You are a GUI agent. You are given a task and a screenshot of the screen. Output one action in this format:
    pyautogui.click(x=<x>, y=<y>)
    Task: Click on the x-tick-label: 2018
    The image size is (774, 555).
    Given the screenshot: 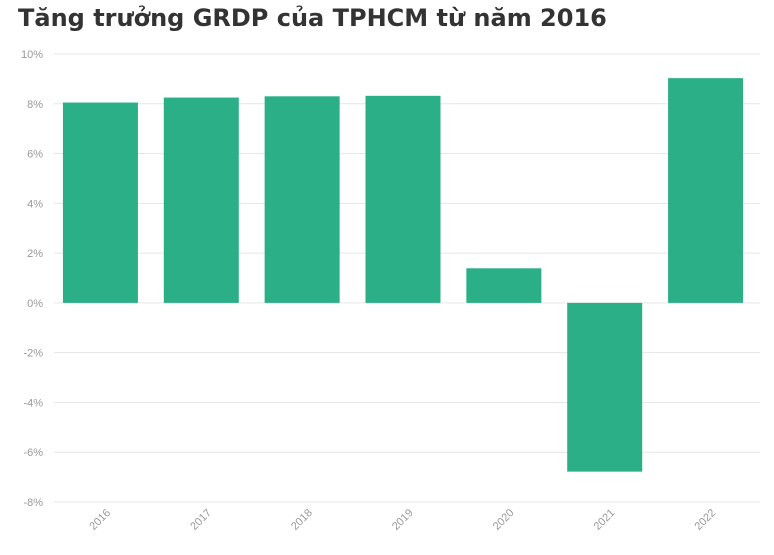 What is the action you would take?
    pyautogui.click(x=302, y=520)
    